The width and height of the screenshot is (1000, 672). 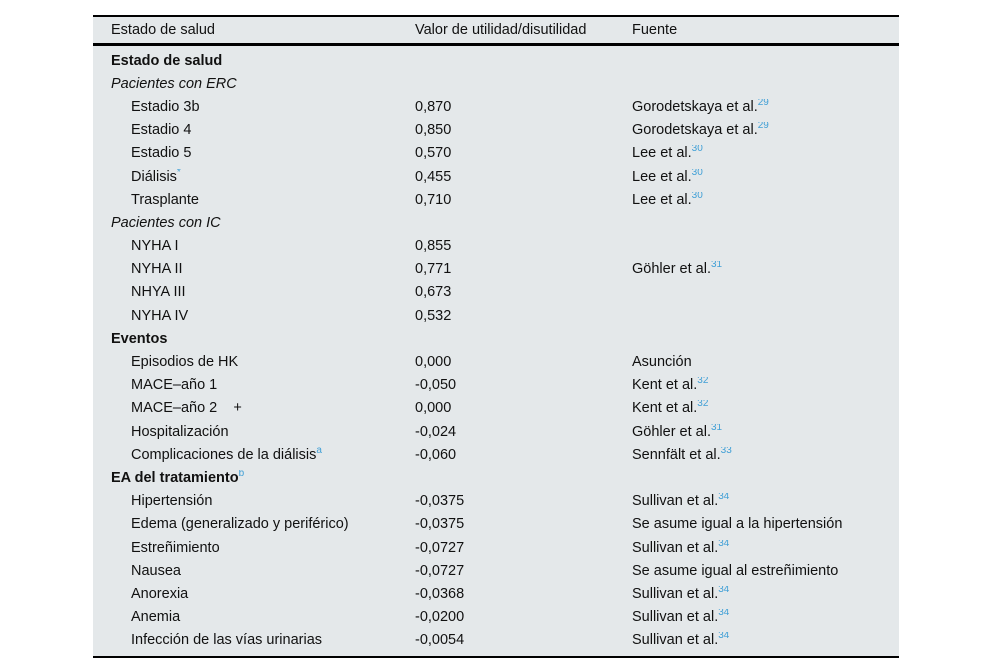 What do you see at coordinates (154, 176) in the screenshot?
I see `health-state-label: Diálisis` at bounding box center [154, 176].